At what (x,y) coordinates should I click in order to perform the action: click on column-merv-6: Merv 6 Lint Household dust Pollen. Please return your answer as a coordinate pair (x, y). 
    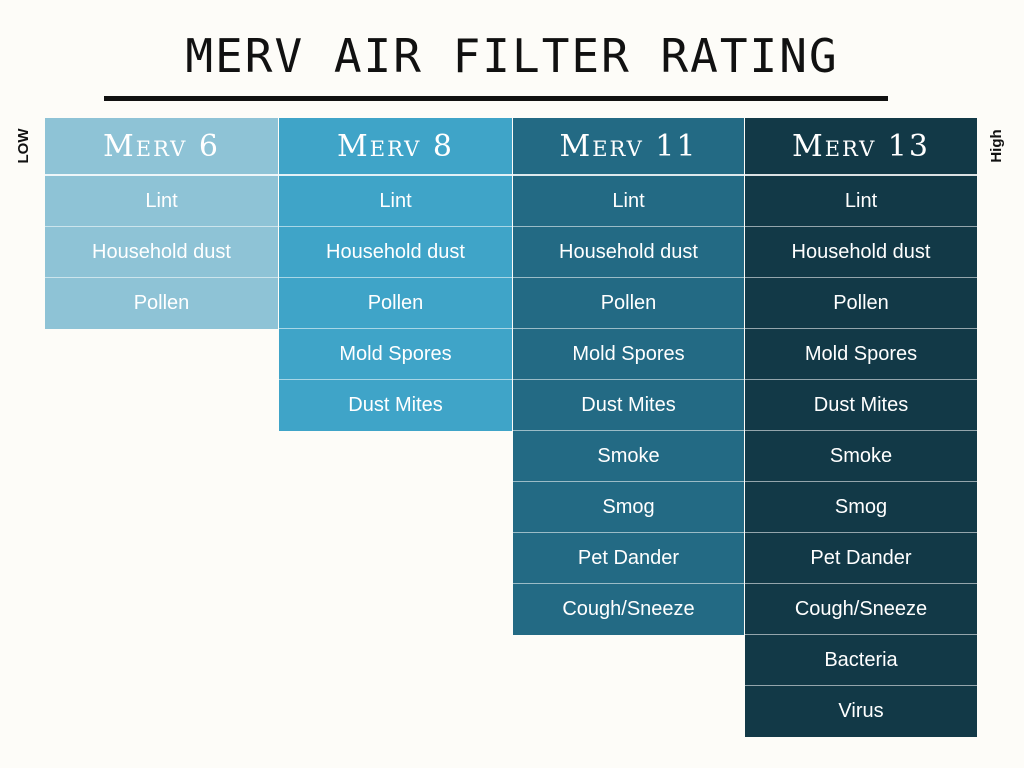
    Looking at the image, I should click on (161, 223).